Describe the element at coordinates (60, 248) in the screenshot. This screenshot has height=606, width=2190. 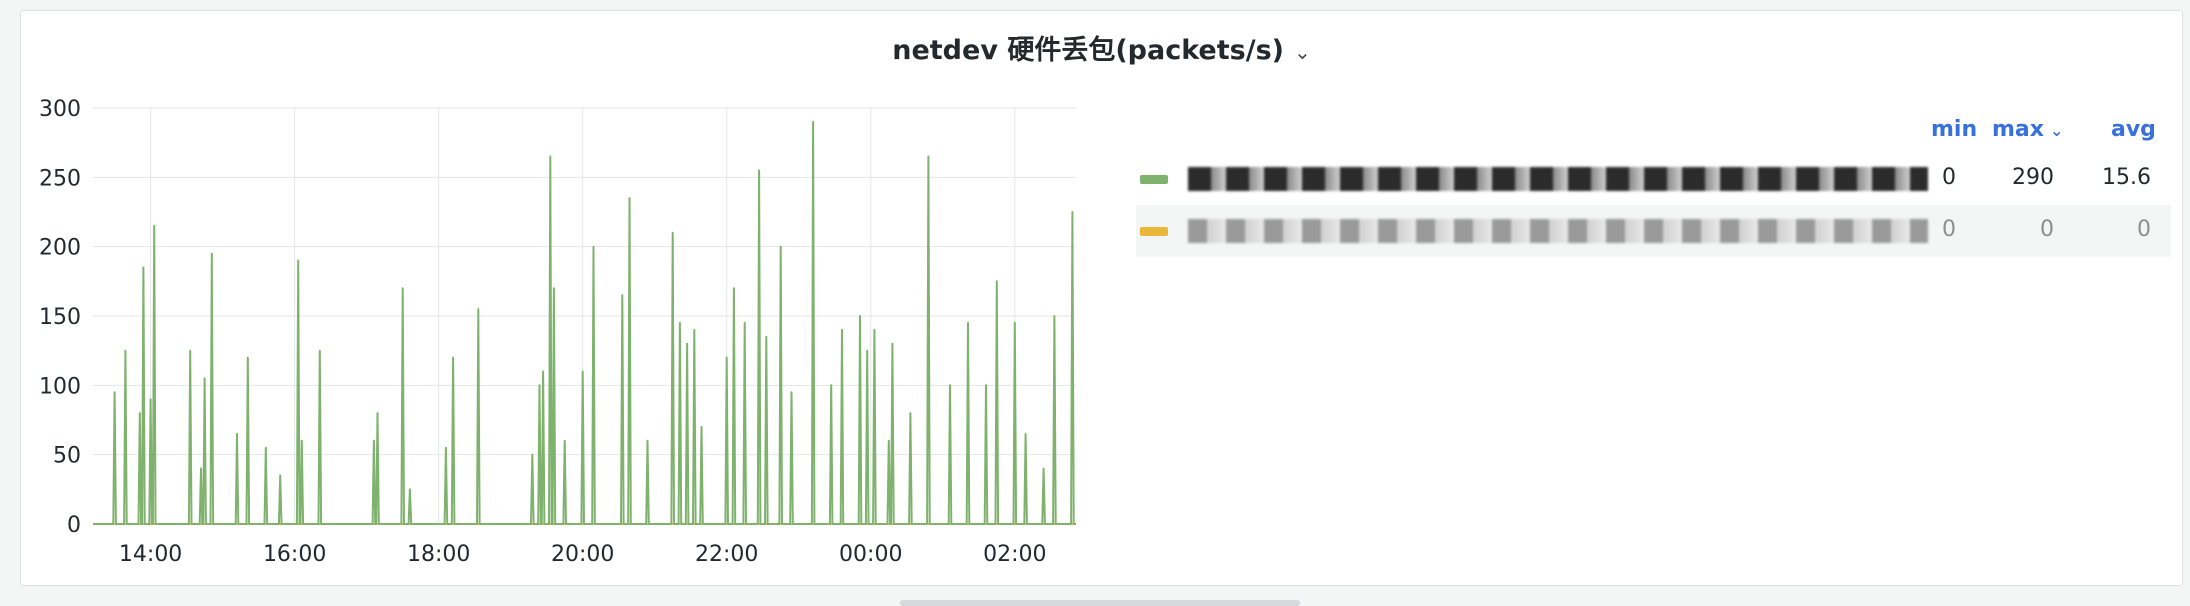
I see `y-tick-label: 200` at that location.